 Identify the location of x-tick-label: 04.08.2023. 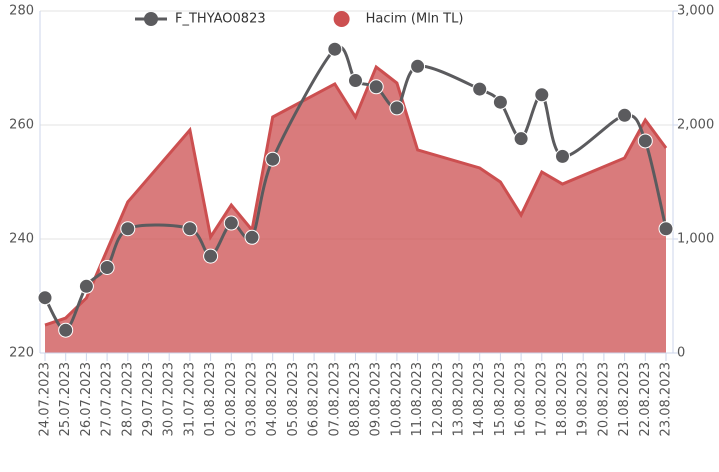
(272, 399).